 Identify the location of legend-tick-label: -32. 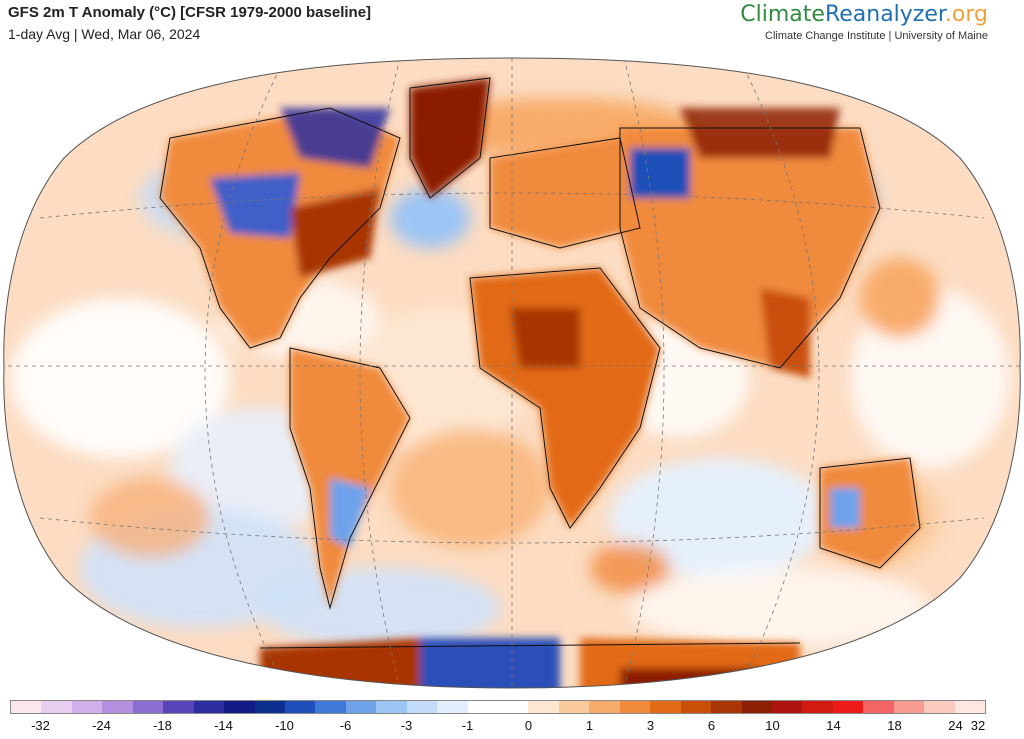
(40, 725).